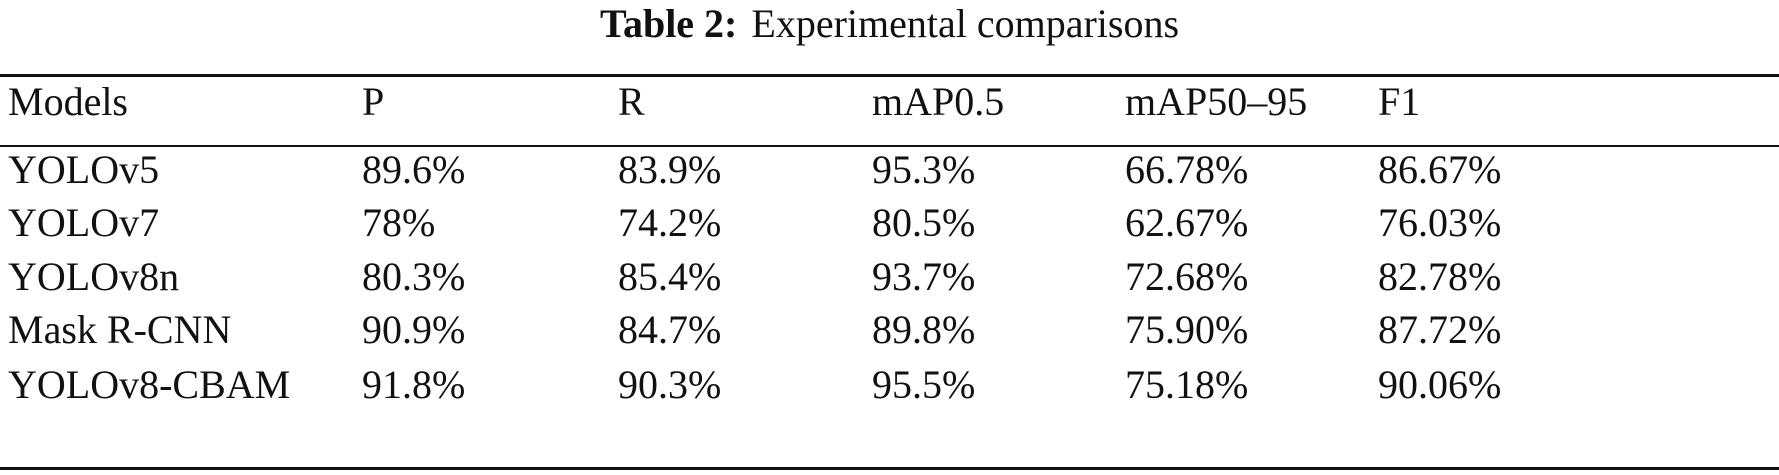 This screenshot has width=1779, height=475. I want to click on table-cell-f1: 87.72%, so click(1440, 329).